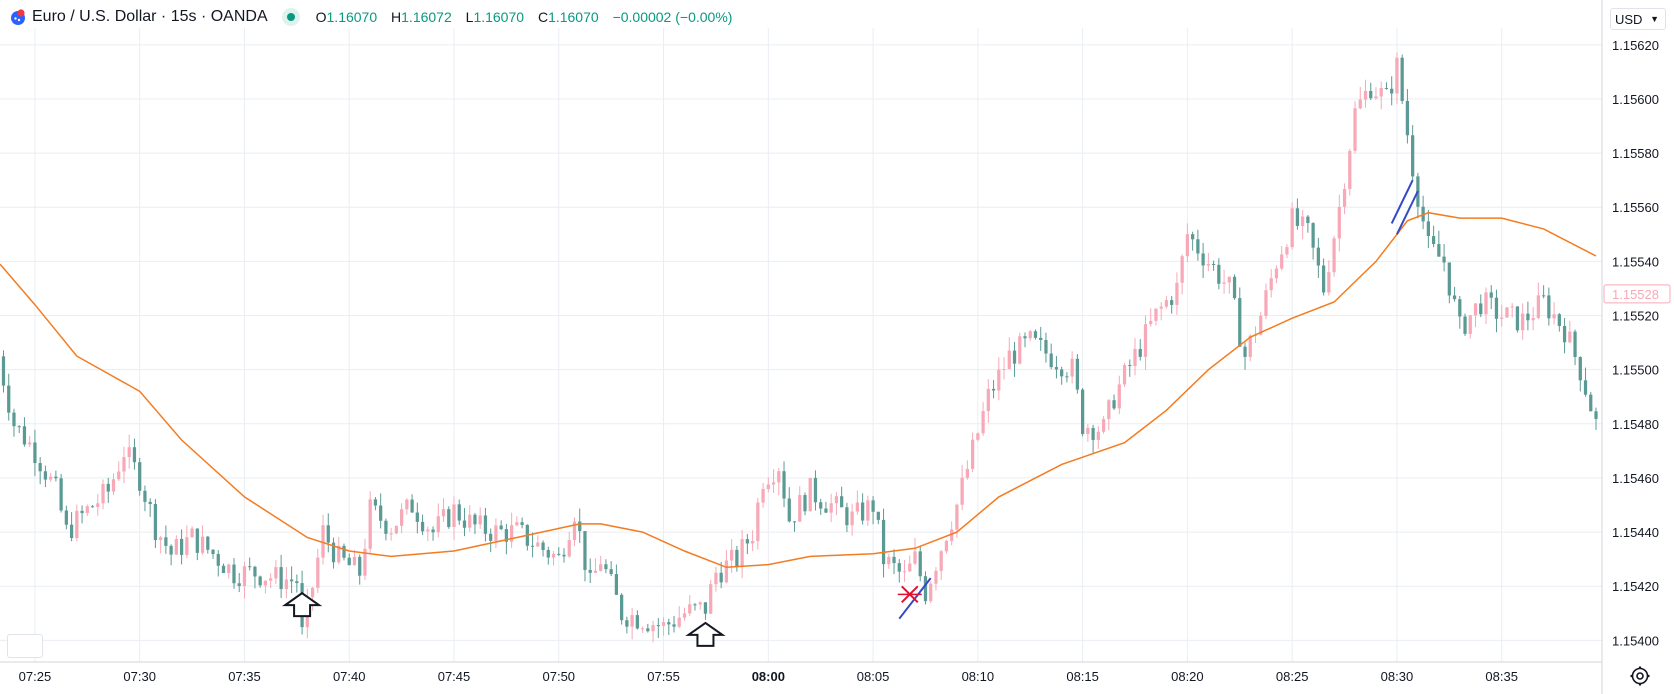 This screenshot has height=694, width=1674. Describe the element at coordinates (454, 676) in the screenshot. I see `x-tick-label: 07:45` at that location.